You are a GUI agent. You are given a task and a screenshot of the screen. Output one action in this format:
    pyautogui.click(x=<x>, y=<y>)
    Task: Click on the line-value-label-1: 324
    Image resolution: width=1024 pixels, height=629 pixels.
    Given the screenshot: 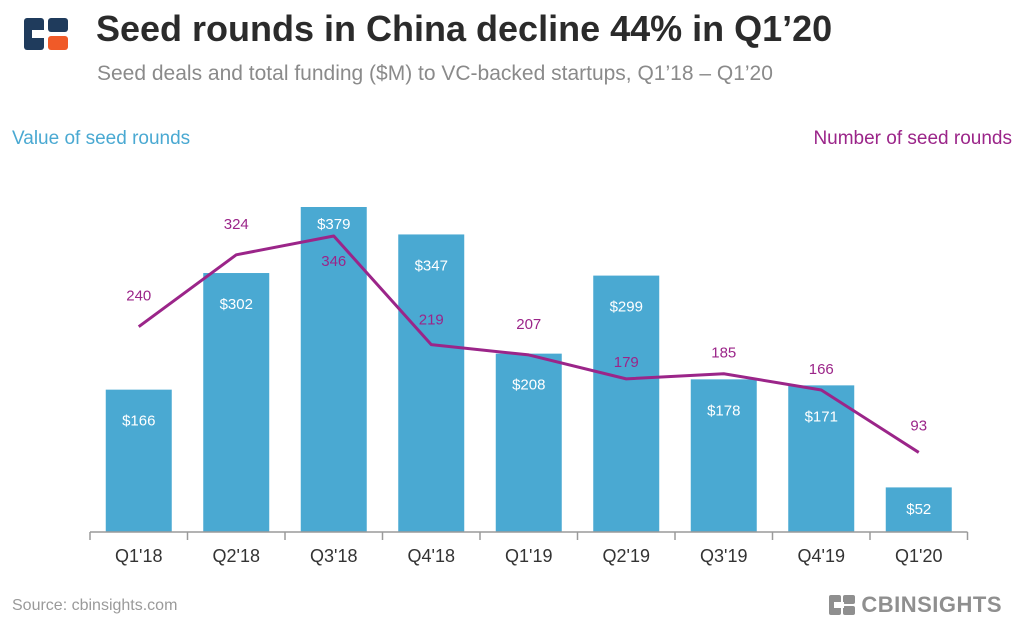 What is the action you would take?
    pyautogui.click(x=236, y=224)
    